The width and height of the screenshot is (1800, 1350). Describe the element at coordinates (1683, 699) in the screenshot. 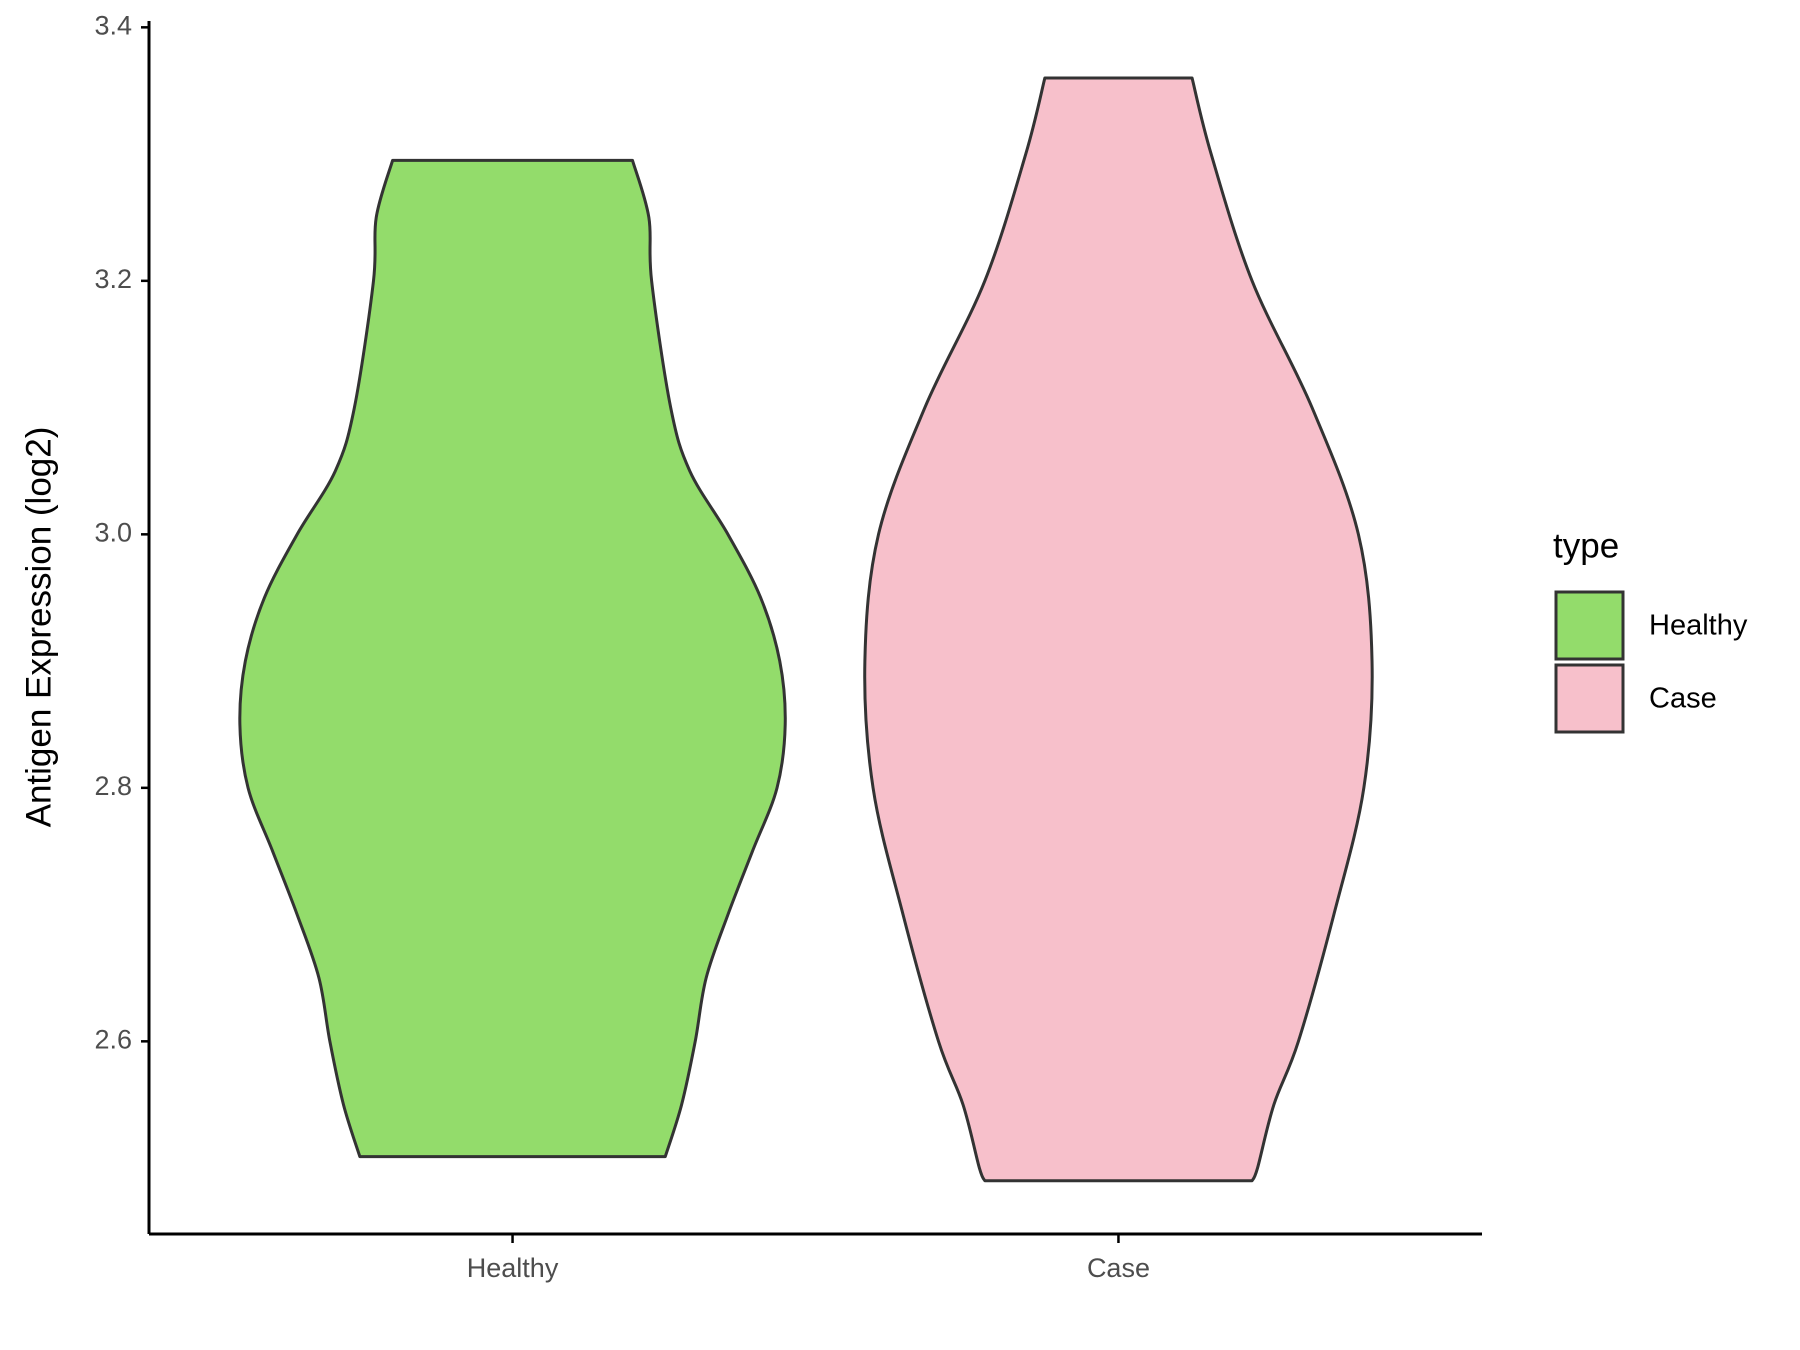

I see `legend-label: Case` at that location.